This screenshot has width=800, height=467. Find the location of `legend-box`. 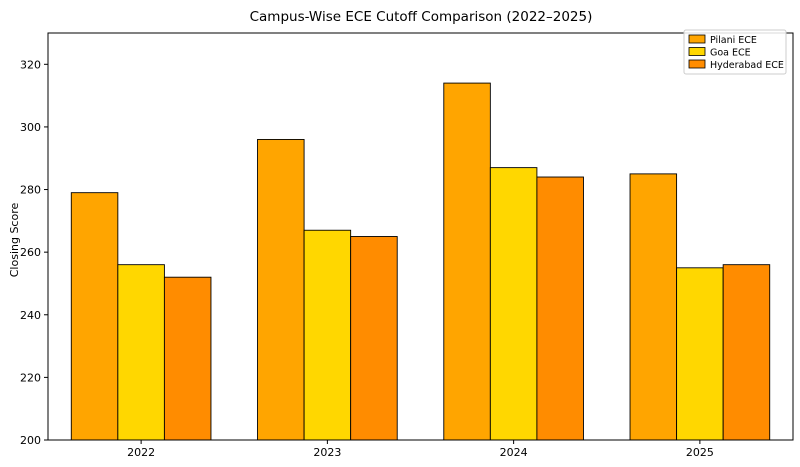

legend-box is located at coordinates (735, 52).